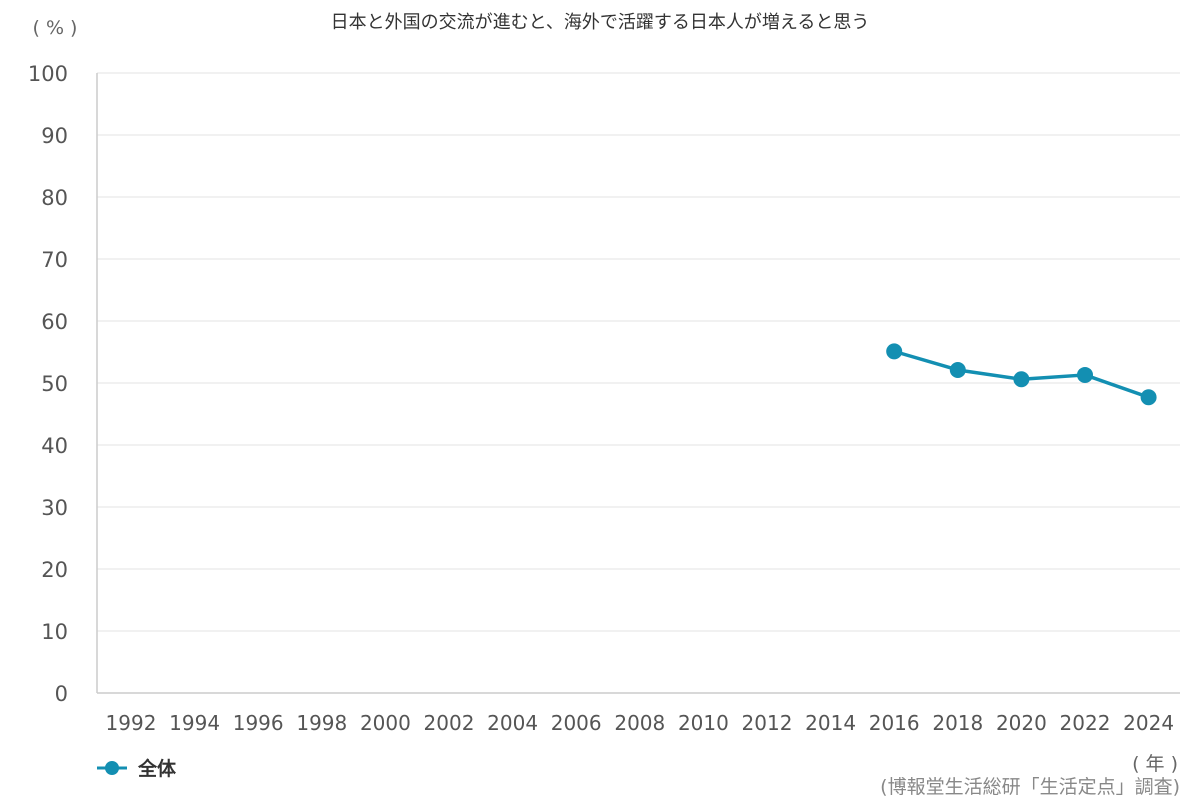  What do you see at coordinates (48, 74) in the screenshot?
I see `y-tick-label: 100` at bounding box center [48, 74].